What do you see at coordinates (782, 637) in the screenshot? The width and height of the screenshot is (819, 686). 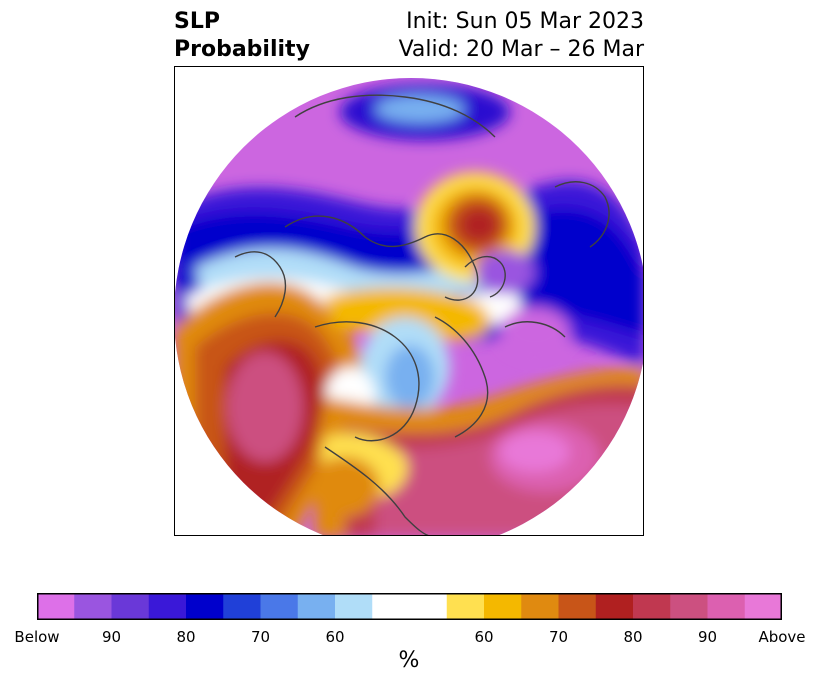 I see `colorbar-tick-label: Above` at bounding box center [782, 637].